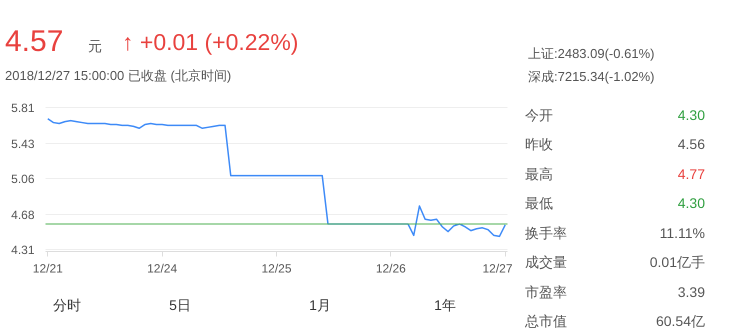  Describe the element at coordinates (276, 269) in the screenshot. I see `x-tick-label: 12/25` at that location.